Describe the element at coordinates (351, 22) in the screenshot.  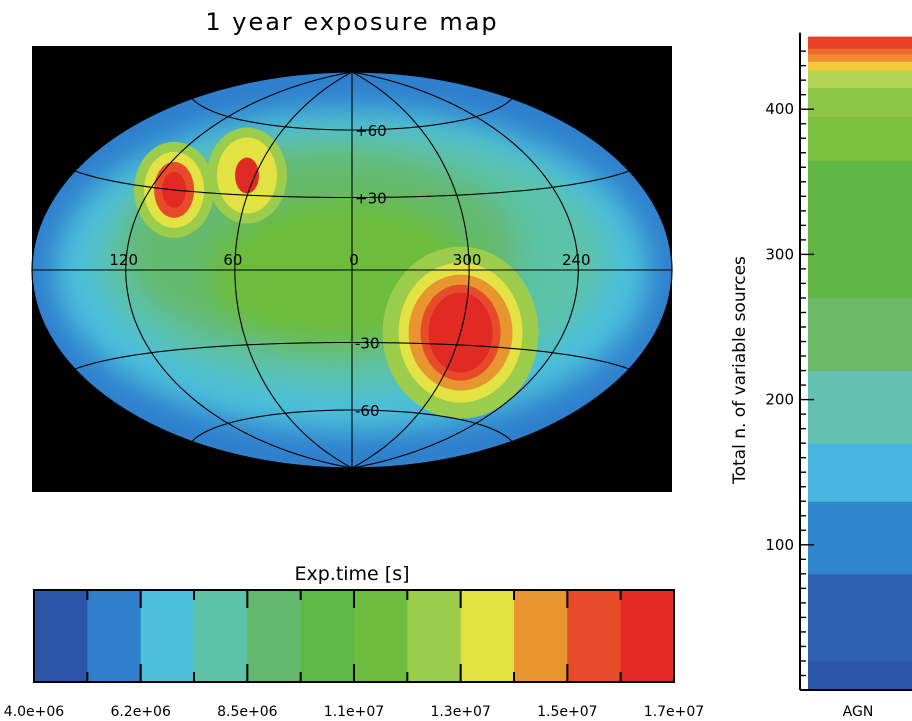
I see `map-title: 1 year exposure map` at that location.